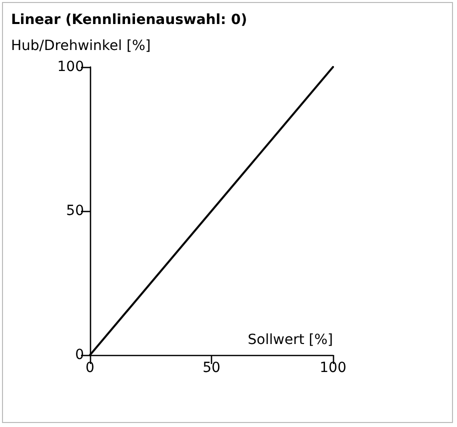 The width and height of the screenshot is (457, 427). What do you see at coordinates (211, 368) in the screenshot?
I see `x-tick-label: 50` at bounding box center [211, 368].